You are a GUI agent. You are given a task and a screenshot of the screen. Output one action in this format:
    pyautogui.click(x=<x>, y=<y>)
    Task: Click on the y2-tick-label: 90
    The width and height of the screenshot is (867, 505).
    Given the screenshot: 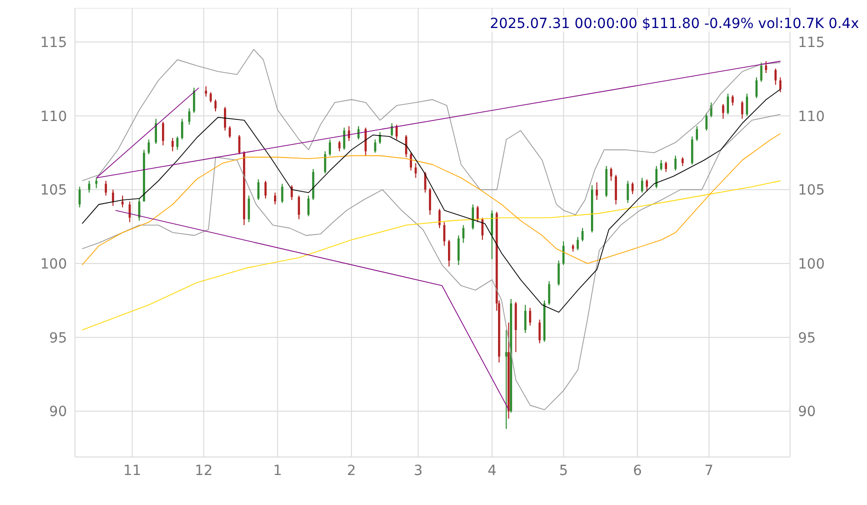 What is the action you would take?
    pyautogui.click(x=807, y=412)
    